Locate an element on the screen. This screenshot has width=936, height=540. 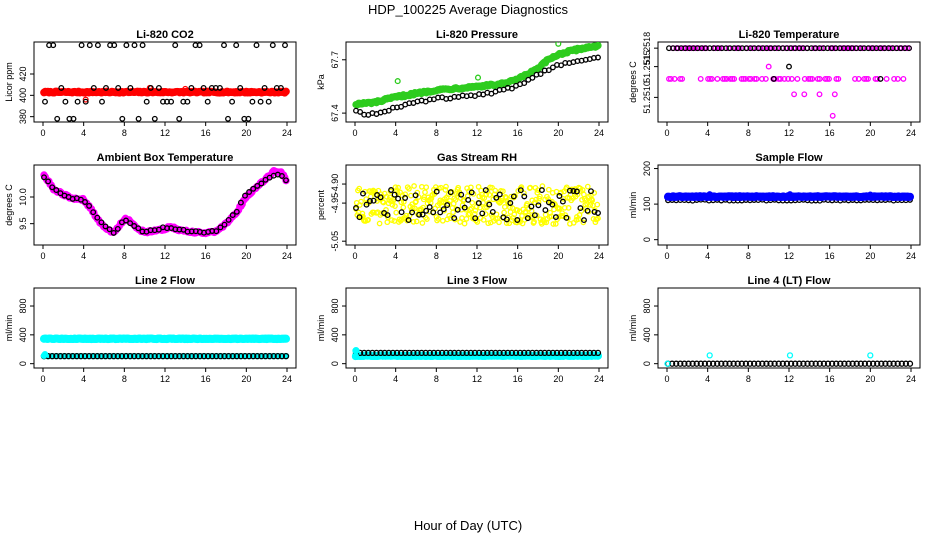
panel-title: Sample Flow is located at coordinates (789, 158).